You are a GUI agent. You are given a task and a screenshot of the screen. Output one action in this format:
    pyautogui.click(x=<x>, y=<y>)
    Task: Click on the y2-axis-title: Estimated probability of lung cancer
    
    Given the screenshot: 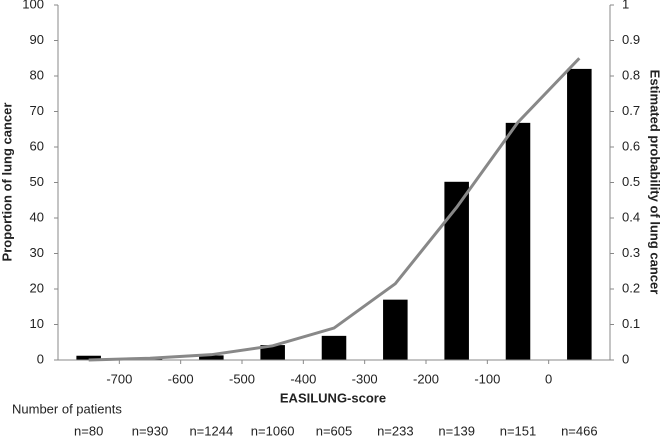 What is the action you would take?
    pyautogui.click(x=655, y=182)
    